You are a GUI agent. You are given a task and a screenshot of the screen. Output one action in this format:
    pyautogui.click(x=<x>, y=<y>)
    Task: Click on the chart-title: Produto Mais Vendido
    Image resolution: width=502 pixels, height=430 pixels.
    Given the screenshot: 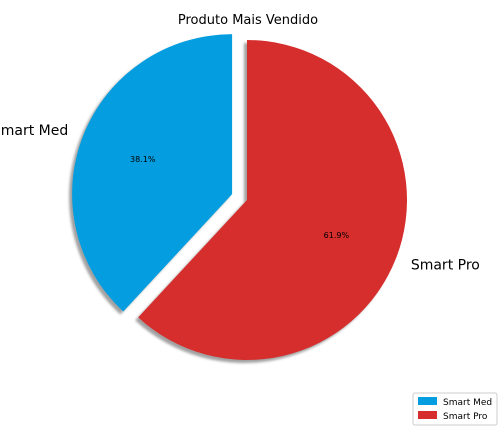 What is the action you would take?
    pyautogui.click(x=248, y=20)
    